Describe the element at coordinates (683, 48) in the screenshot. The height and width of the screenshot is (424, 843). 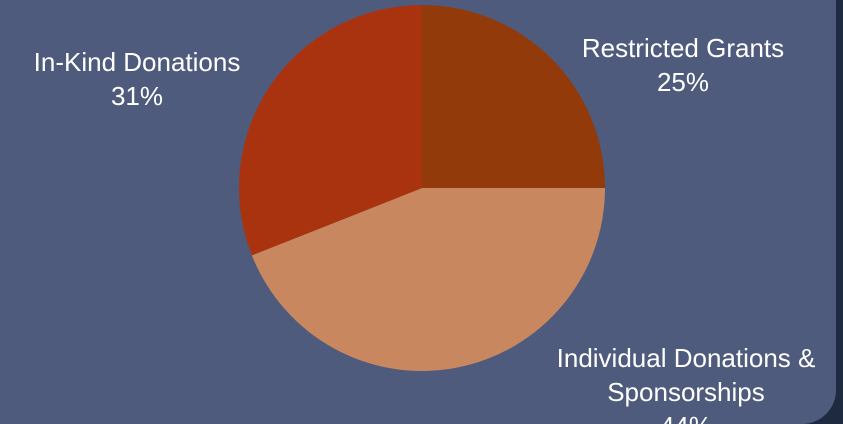
I see `category-name: Restricted Grants` at that location.